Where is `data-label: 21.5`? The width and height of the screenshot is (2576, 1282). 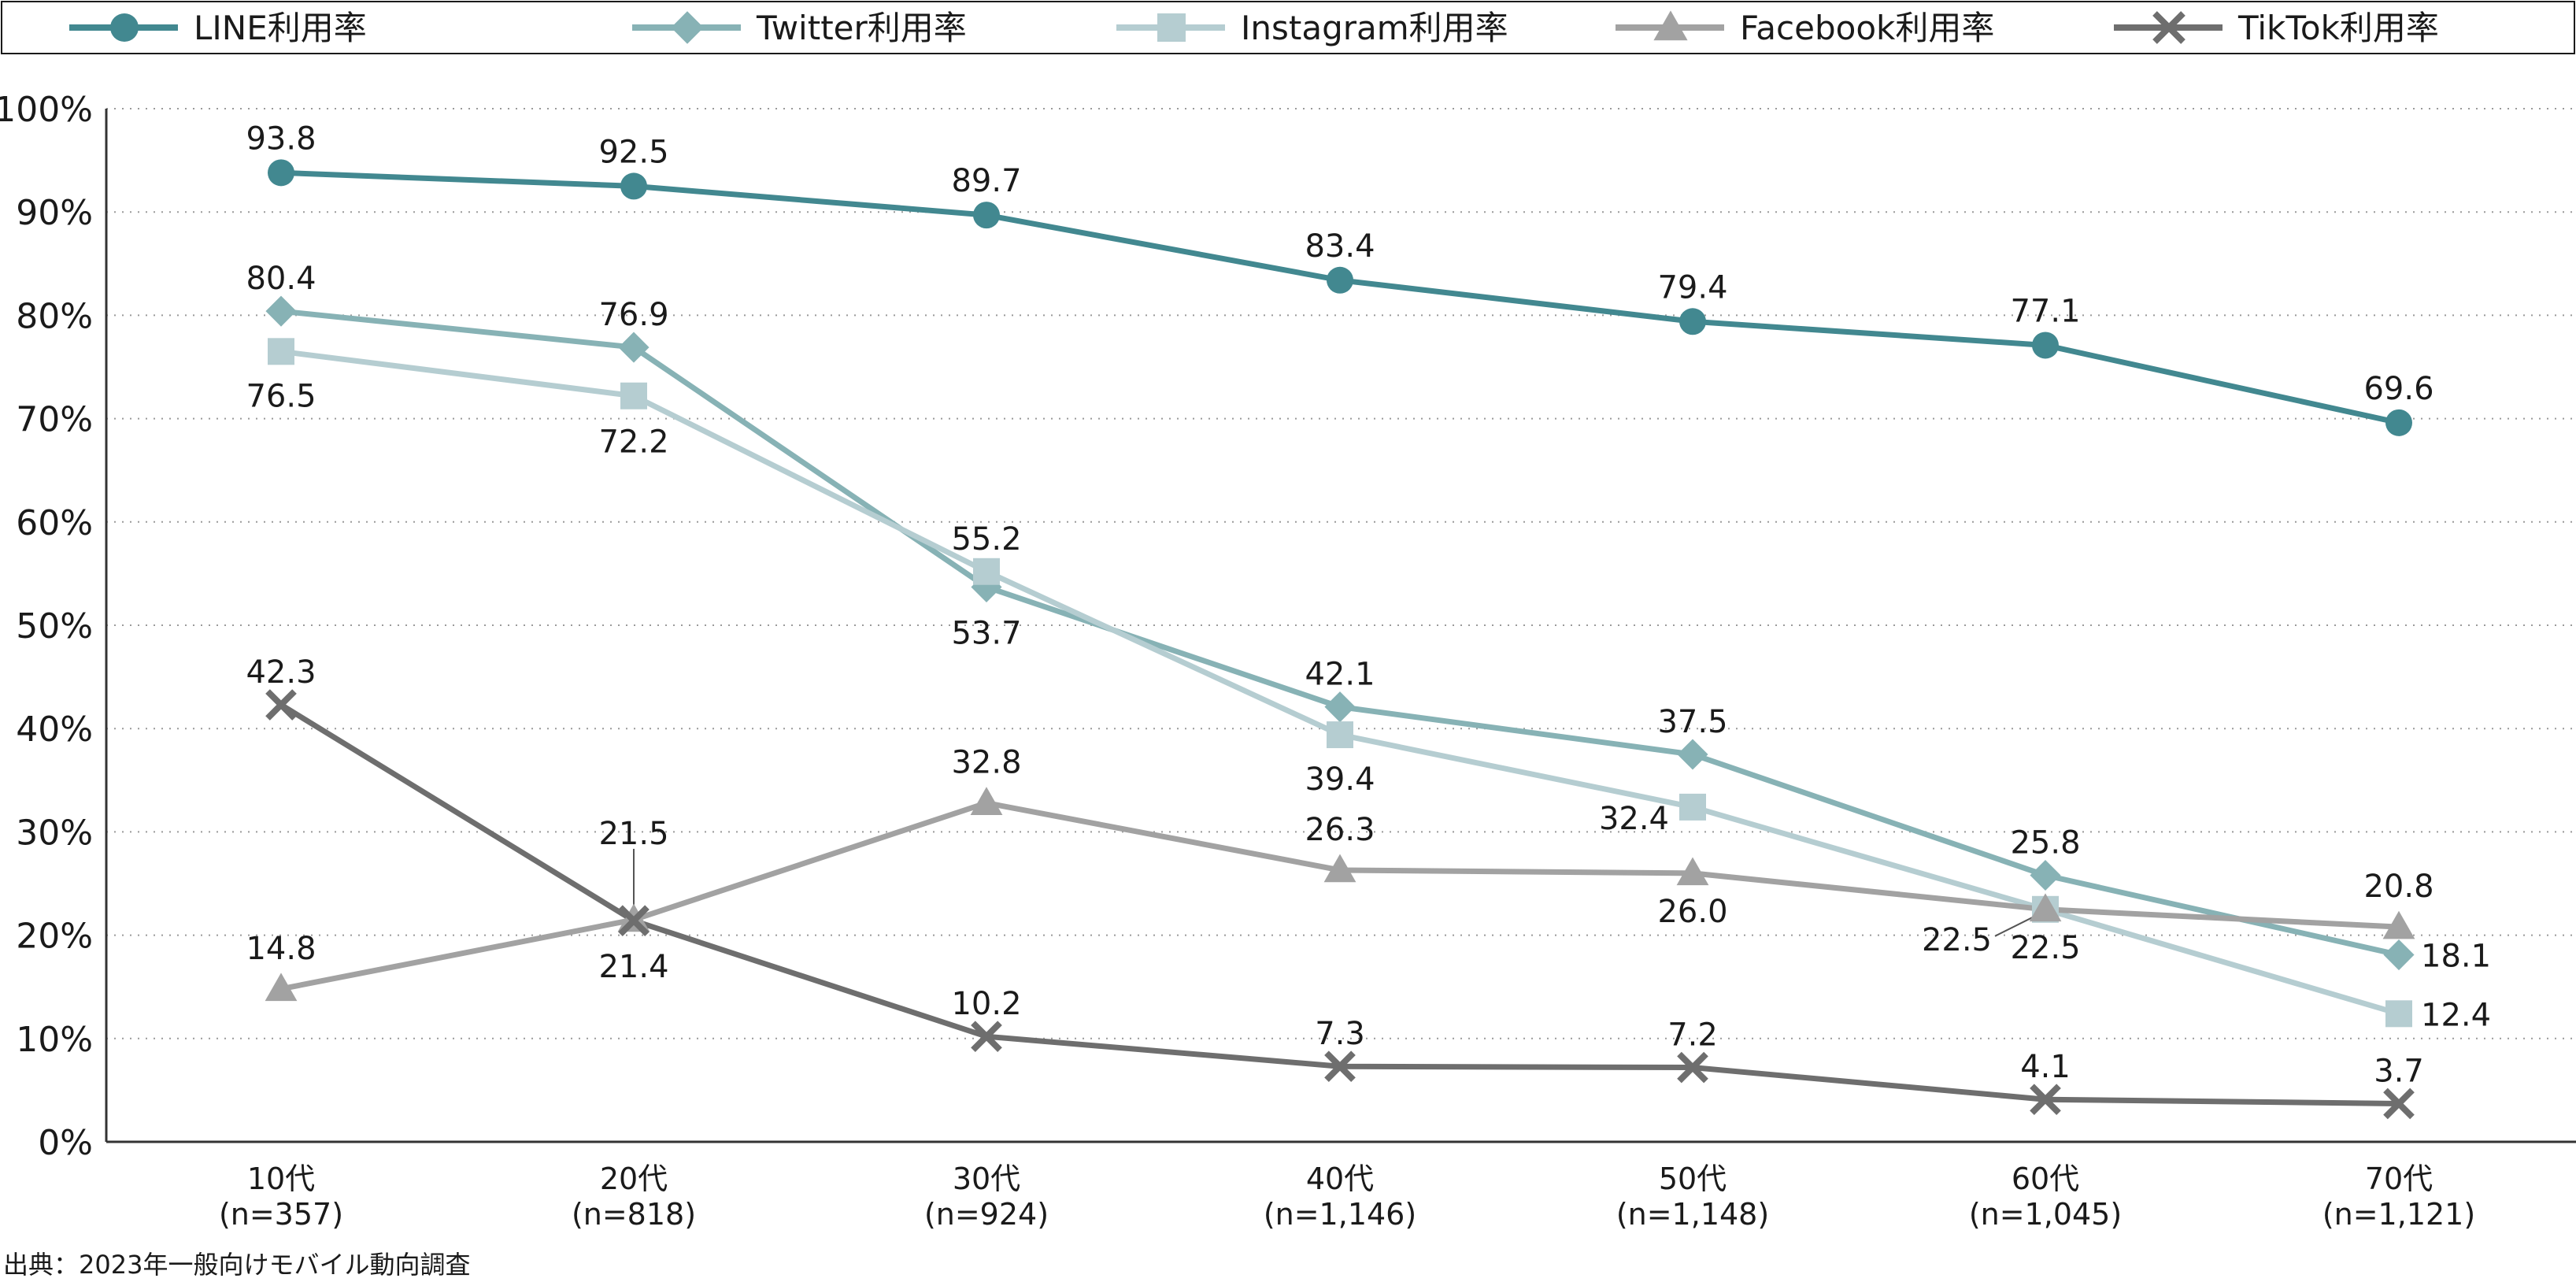 data-label: 21.5 is located at coordinates (633, 834).